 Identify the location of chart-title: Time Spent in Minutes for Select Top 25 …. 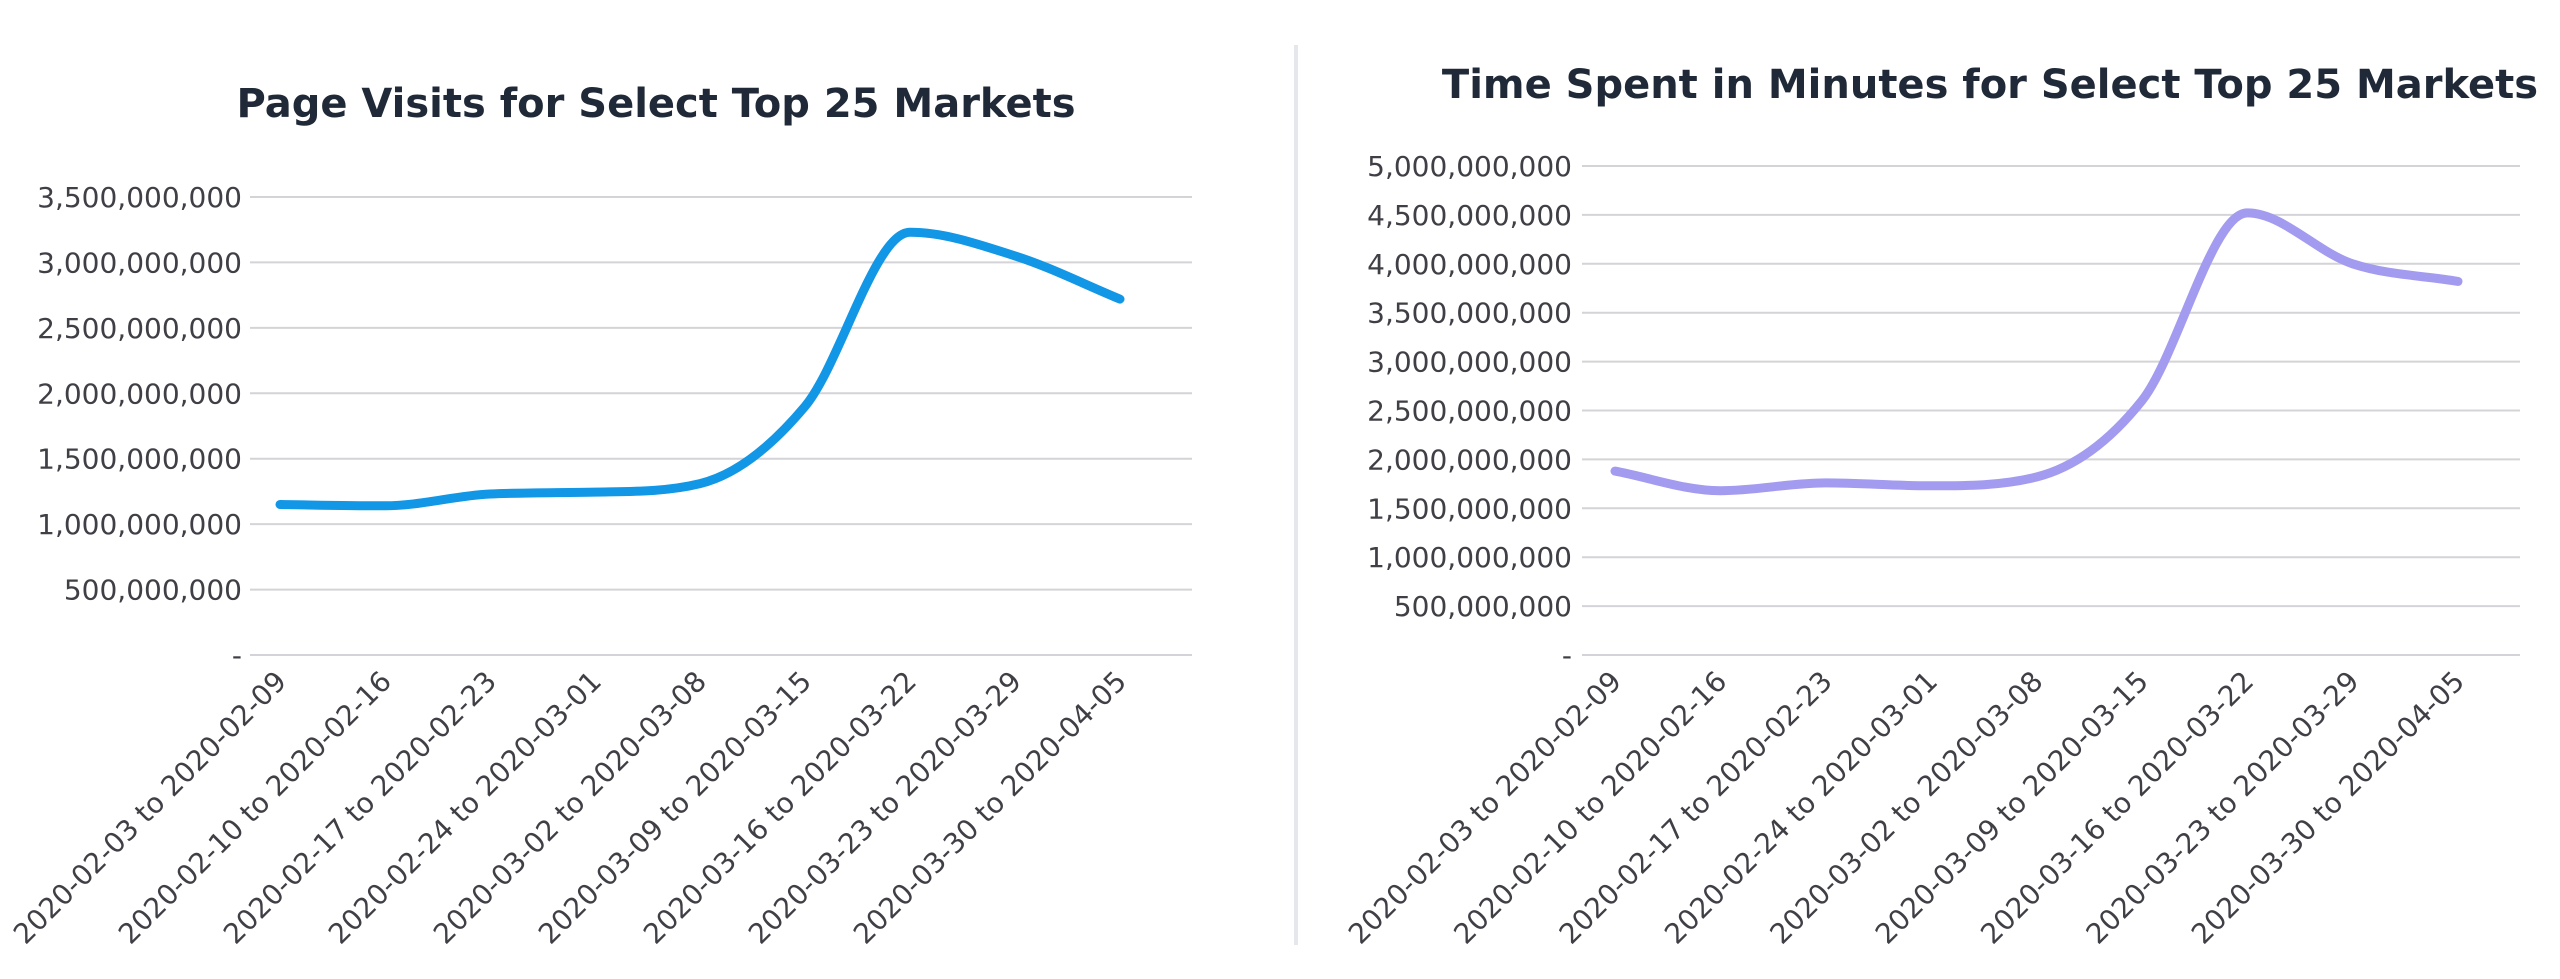
(1990, 85).